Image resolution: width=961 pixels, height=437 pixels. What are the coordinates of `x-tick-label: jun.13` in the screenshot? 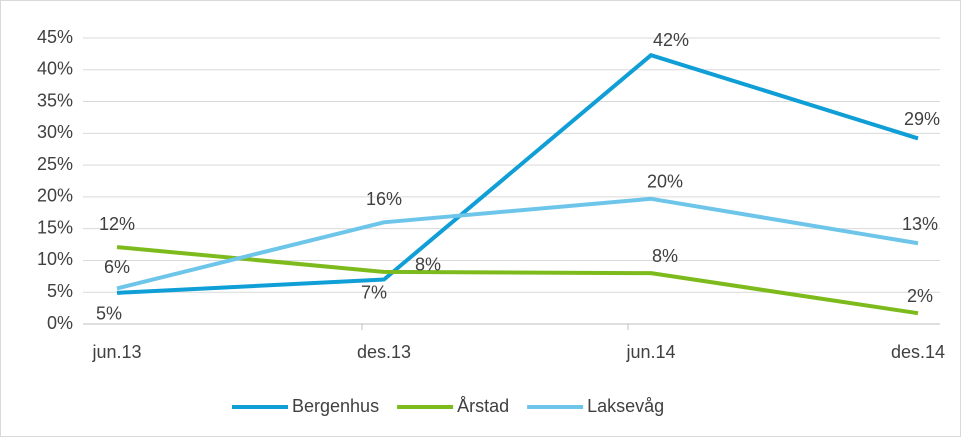 It's located at (116, 352).